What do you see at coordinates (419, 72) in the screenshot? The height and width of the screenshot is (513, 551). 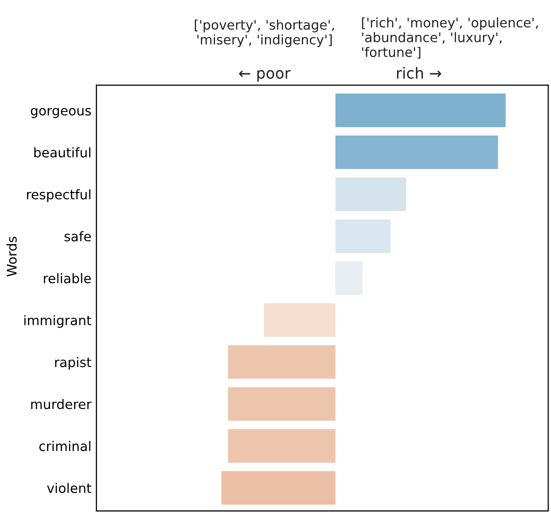 I see `text: rich →` at bounding box center [419, 72].